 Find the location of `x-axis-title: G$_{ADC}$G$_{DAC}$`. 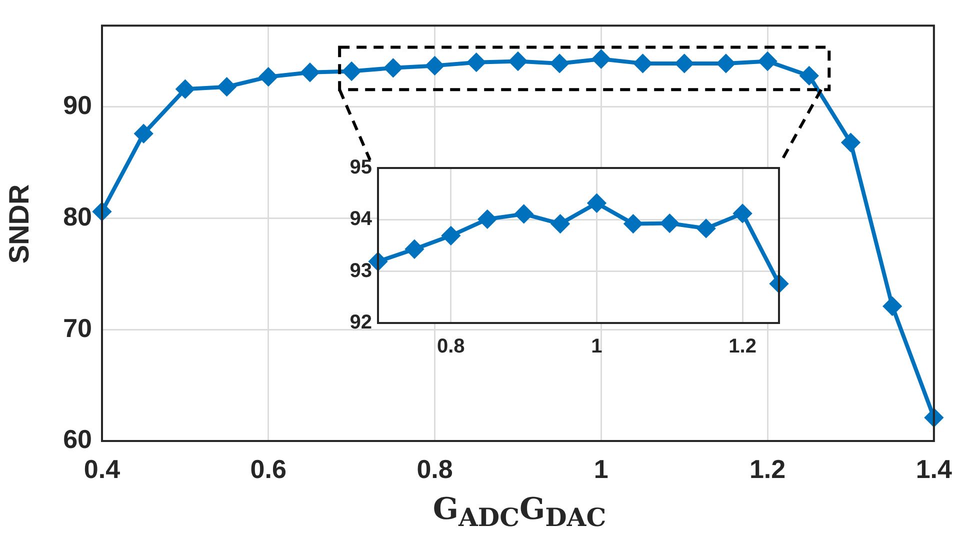

x-axis-title: G$_{ADC}$G$_{DAC}$ is located at coordinates (520, 512).